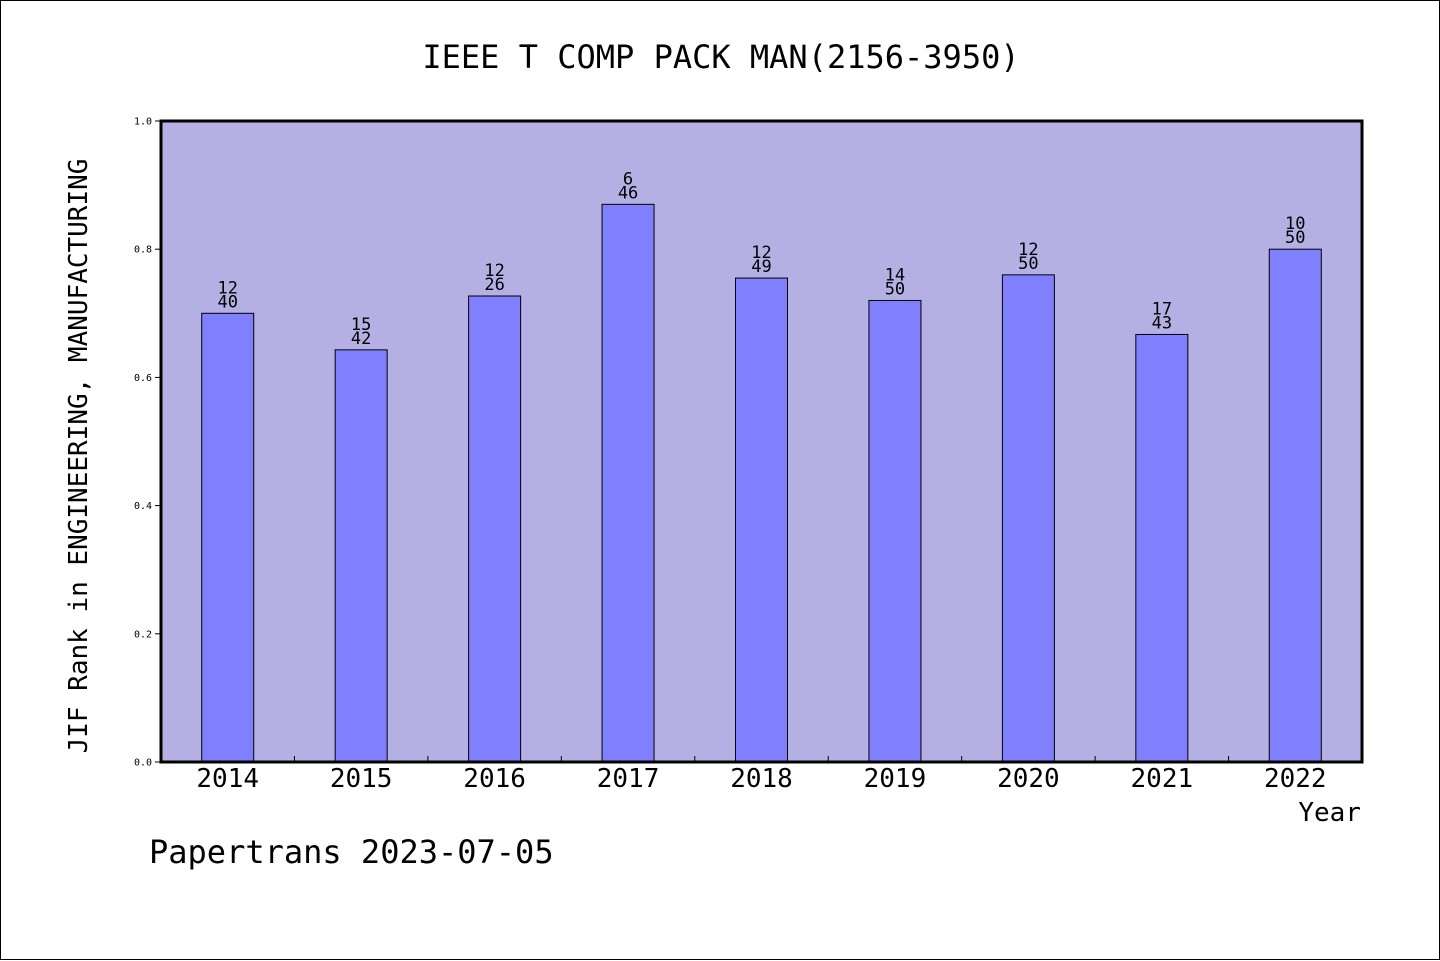 The height and width of the screenshot is (961, 1440). Describe the element at coordinates (1162, 779) in the screenshot. I see `x-tick-label: 2021` at that location.